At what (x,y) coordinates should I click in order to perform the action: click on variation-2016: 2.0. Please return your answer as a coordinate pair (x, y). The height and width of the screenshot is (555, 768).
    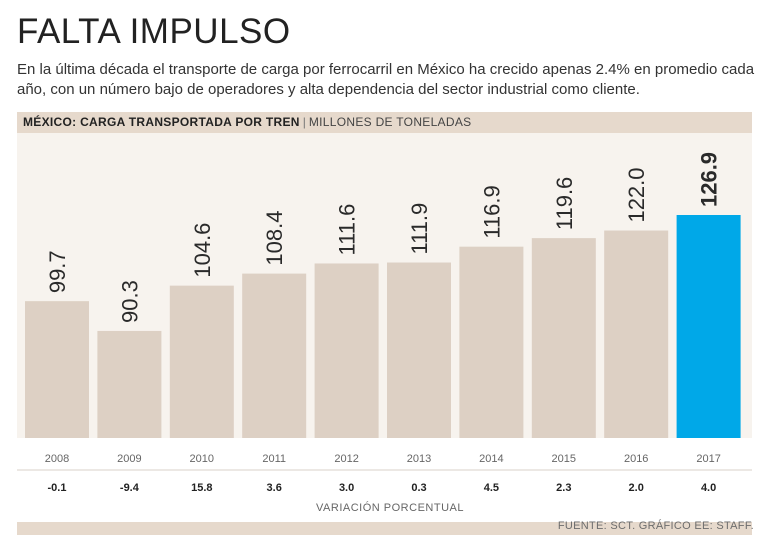
    Looking at the image, I should click on (636, 488).